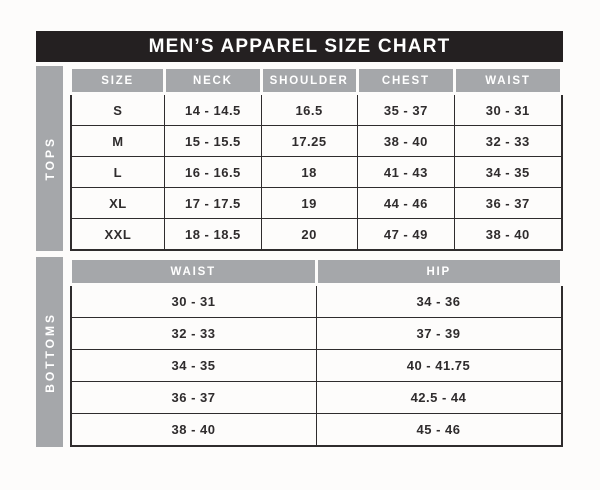  I want to click on column-header: SHOULDER, so click(309, 80).